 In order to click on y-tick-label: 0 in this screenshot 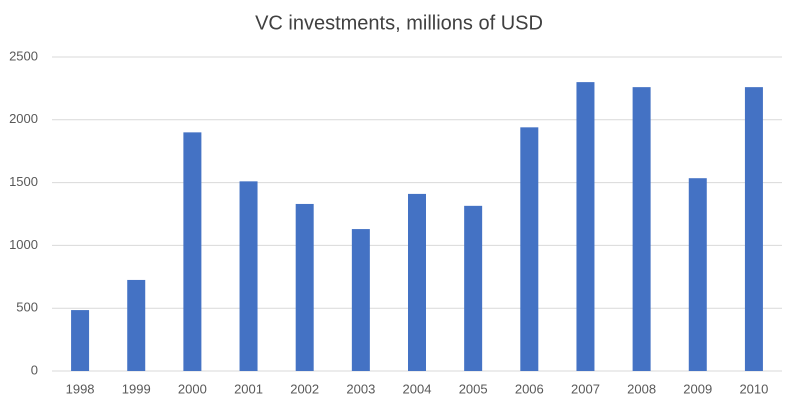, I will do `click(34, 369)`.